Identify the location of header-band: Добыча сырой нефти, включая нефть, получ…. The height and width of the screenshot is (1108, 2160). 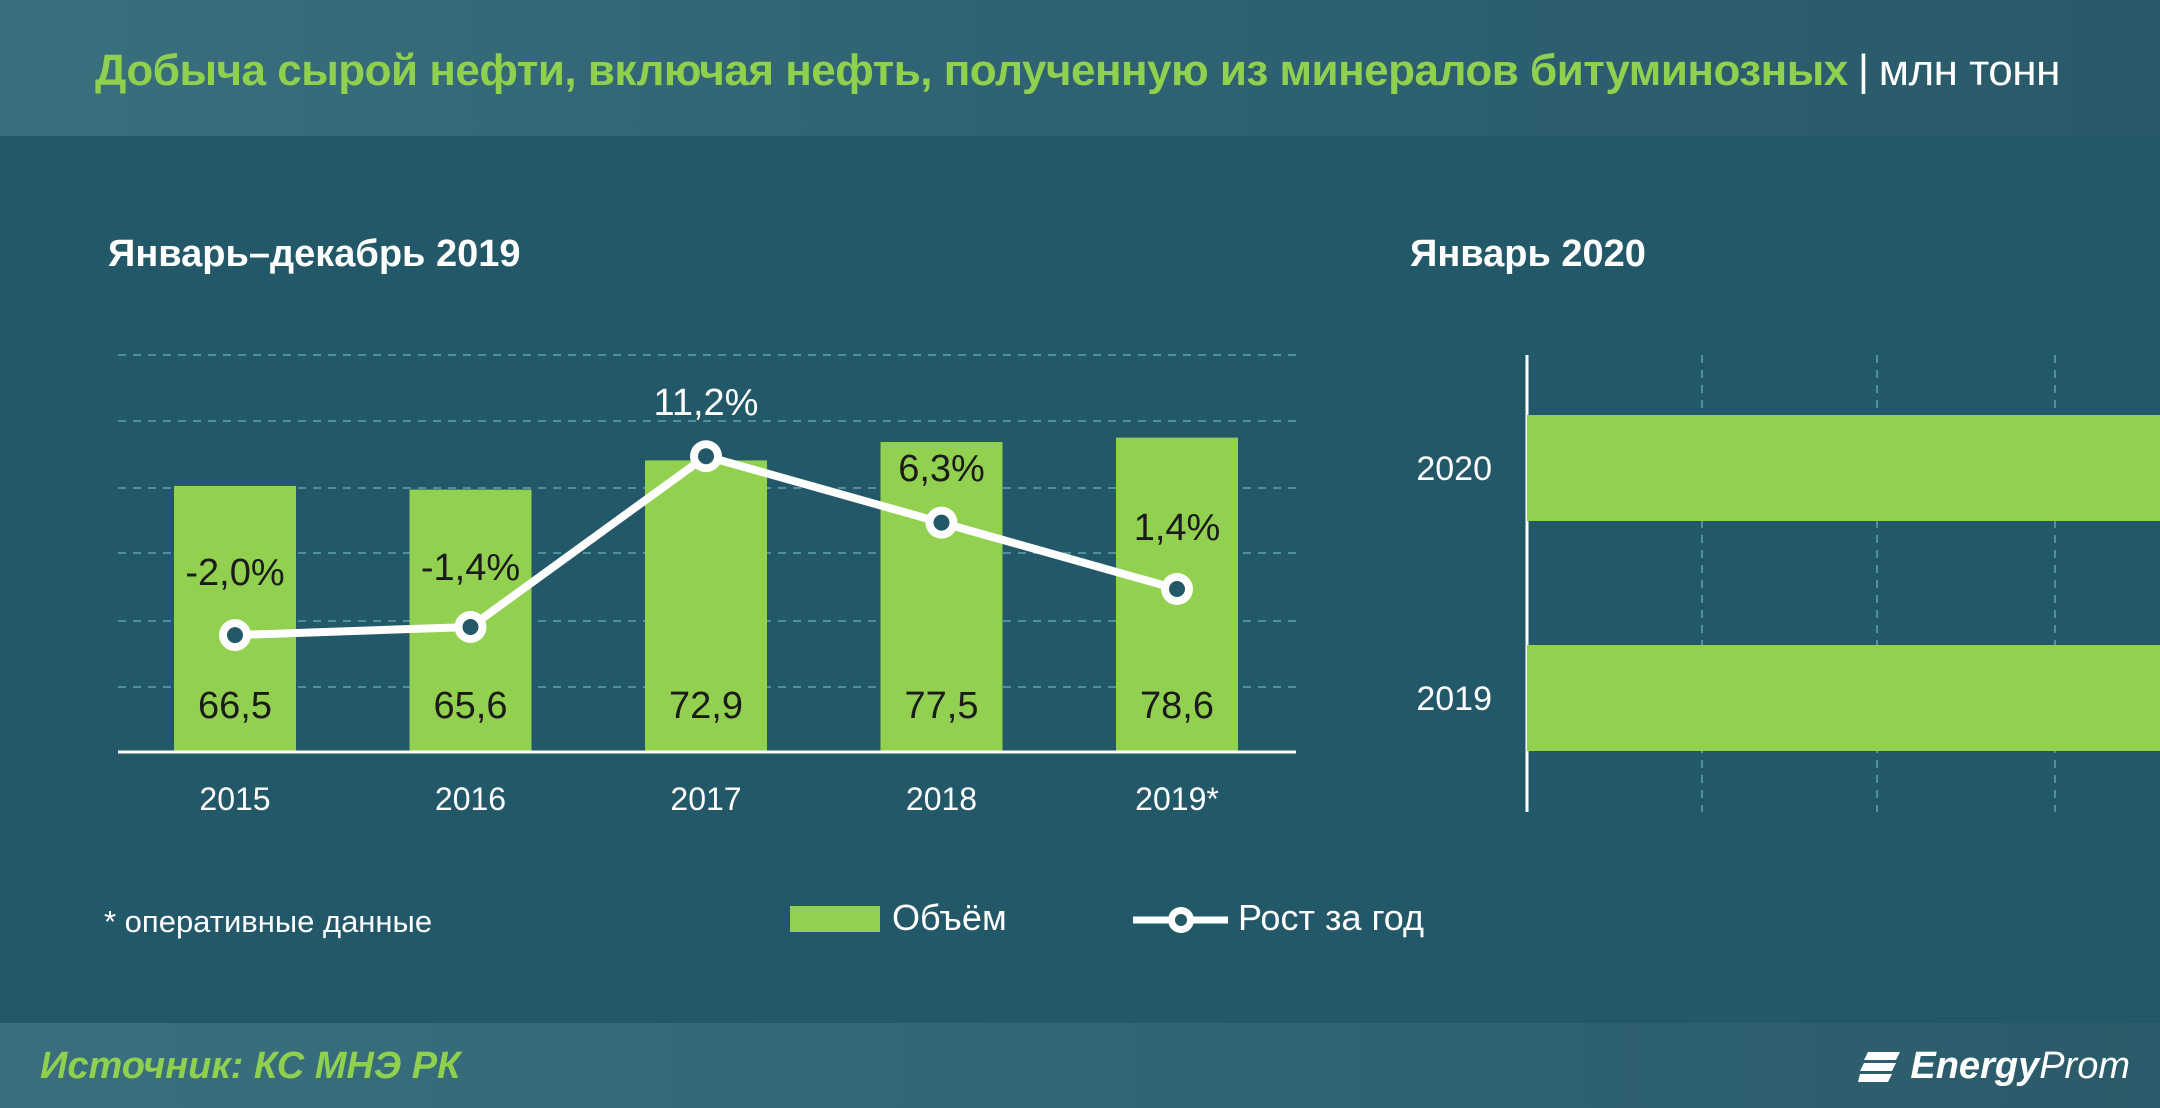
(1080, 68).